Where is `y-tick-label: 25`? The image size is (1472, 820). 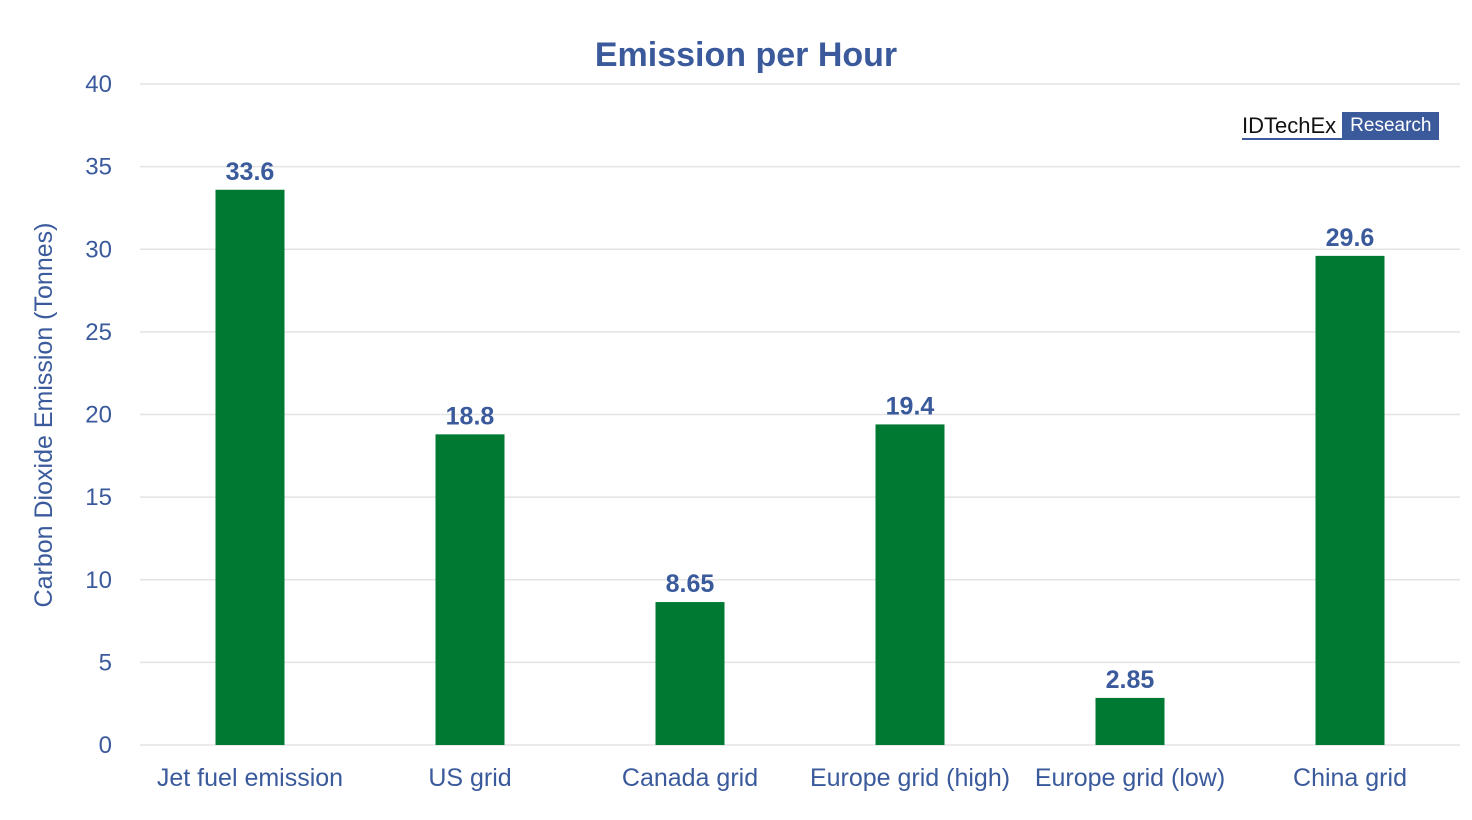
y-tick-label: 25 is located at coordinates (98, 332).